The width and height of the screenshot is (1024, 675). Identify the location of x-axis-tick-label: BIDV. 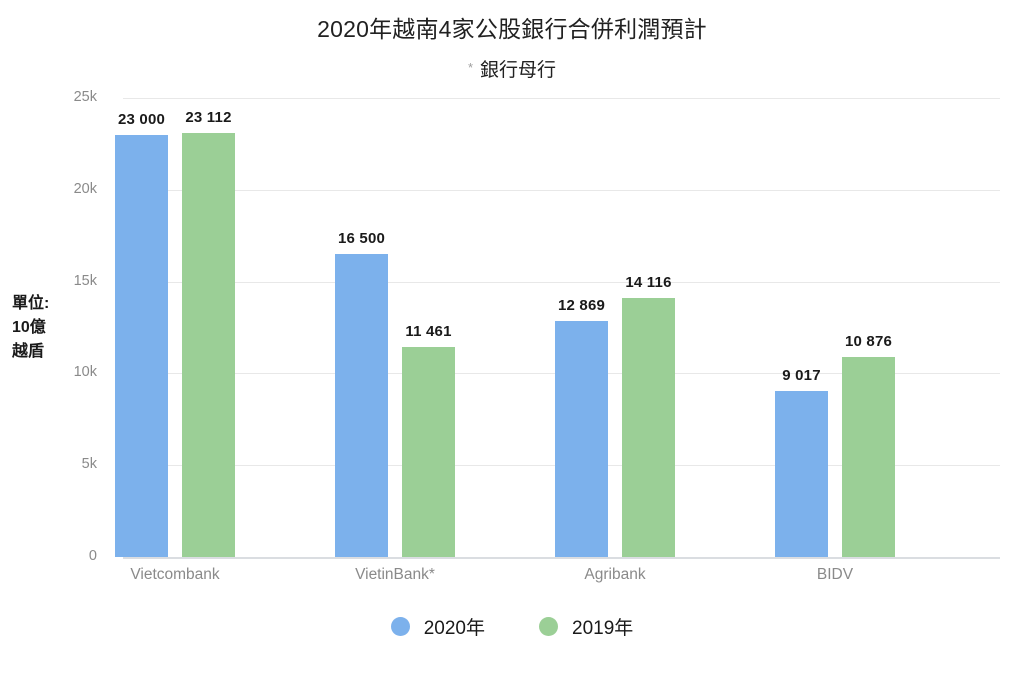
(835, 574).